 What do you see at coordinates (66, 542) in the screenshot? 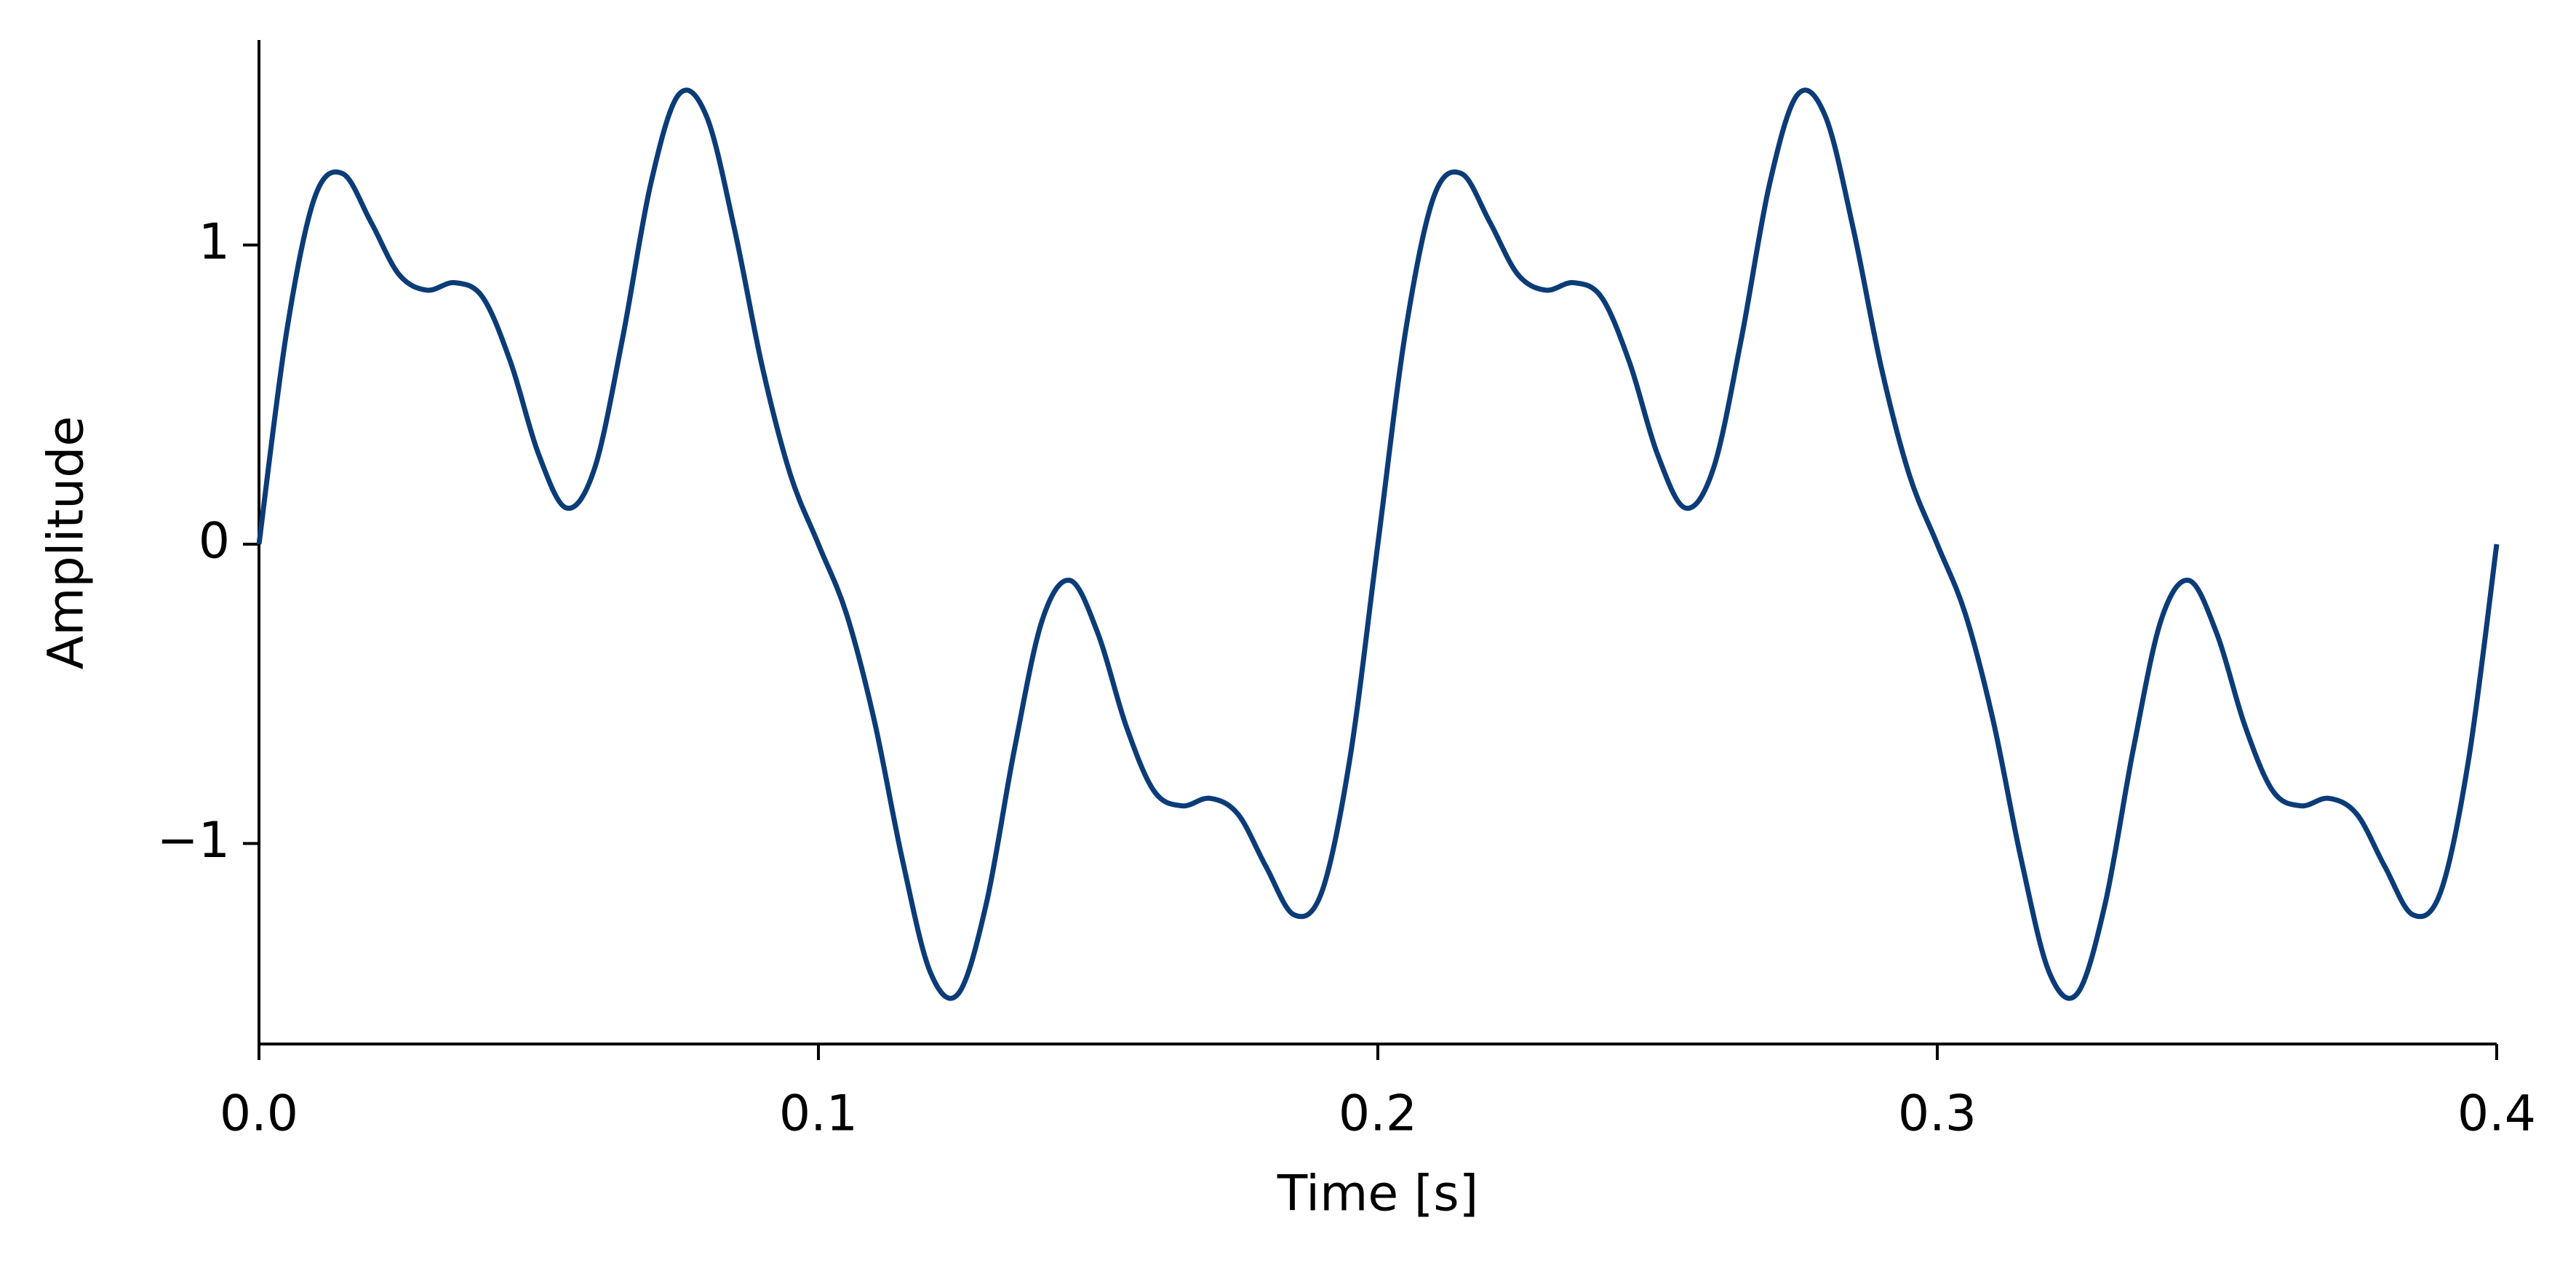
I see `y-axis-label: Amplitude` at bounding box center [66, 542].